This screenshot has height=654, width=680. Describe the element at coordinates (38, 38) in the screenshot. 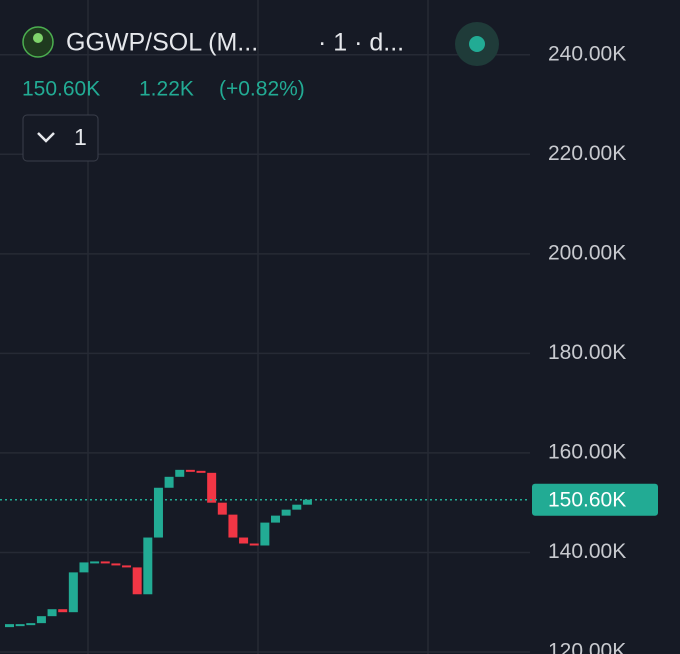

I see `token-icon-detail` at that location.